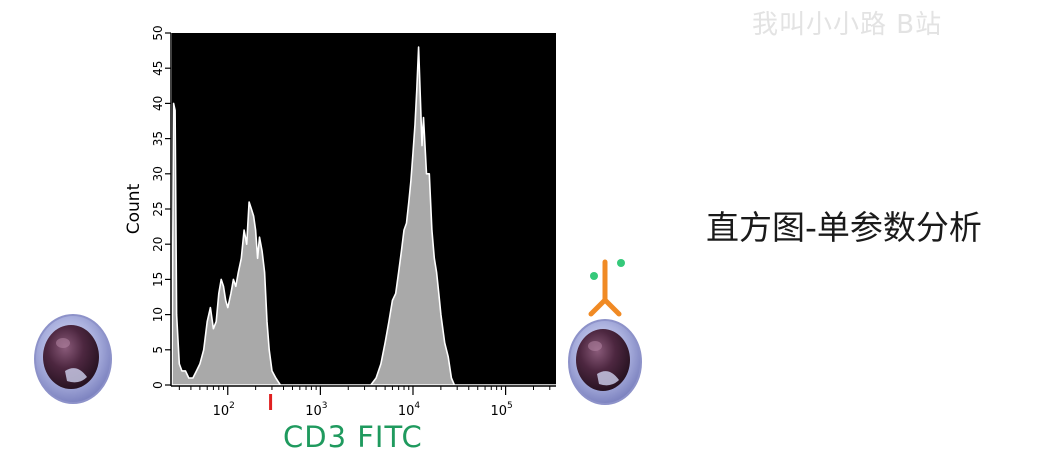 The width and height of the screenshot is (1053, 458). I want to click on y-tick-label: 0, so click(158, 385).